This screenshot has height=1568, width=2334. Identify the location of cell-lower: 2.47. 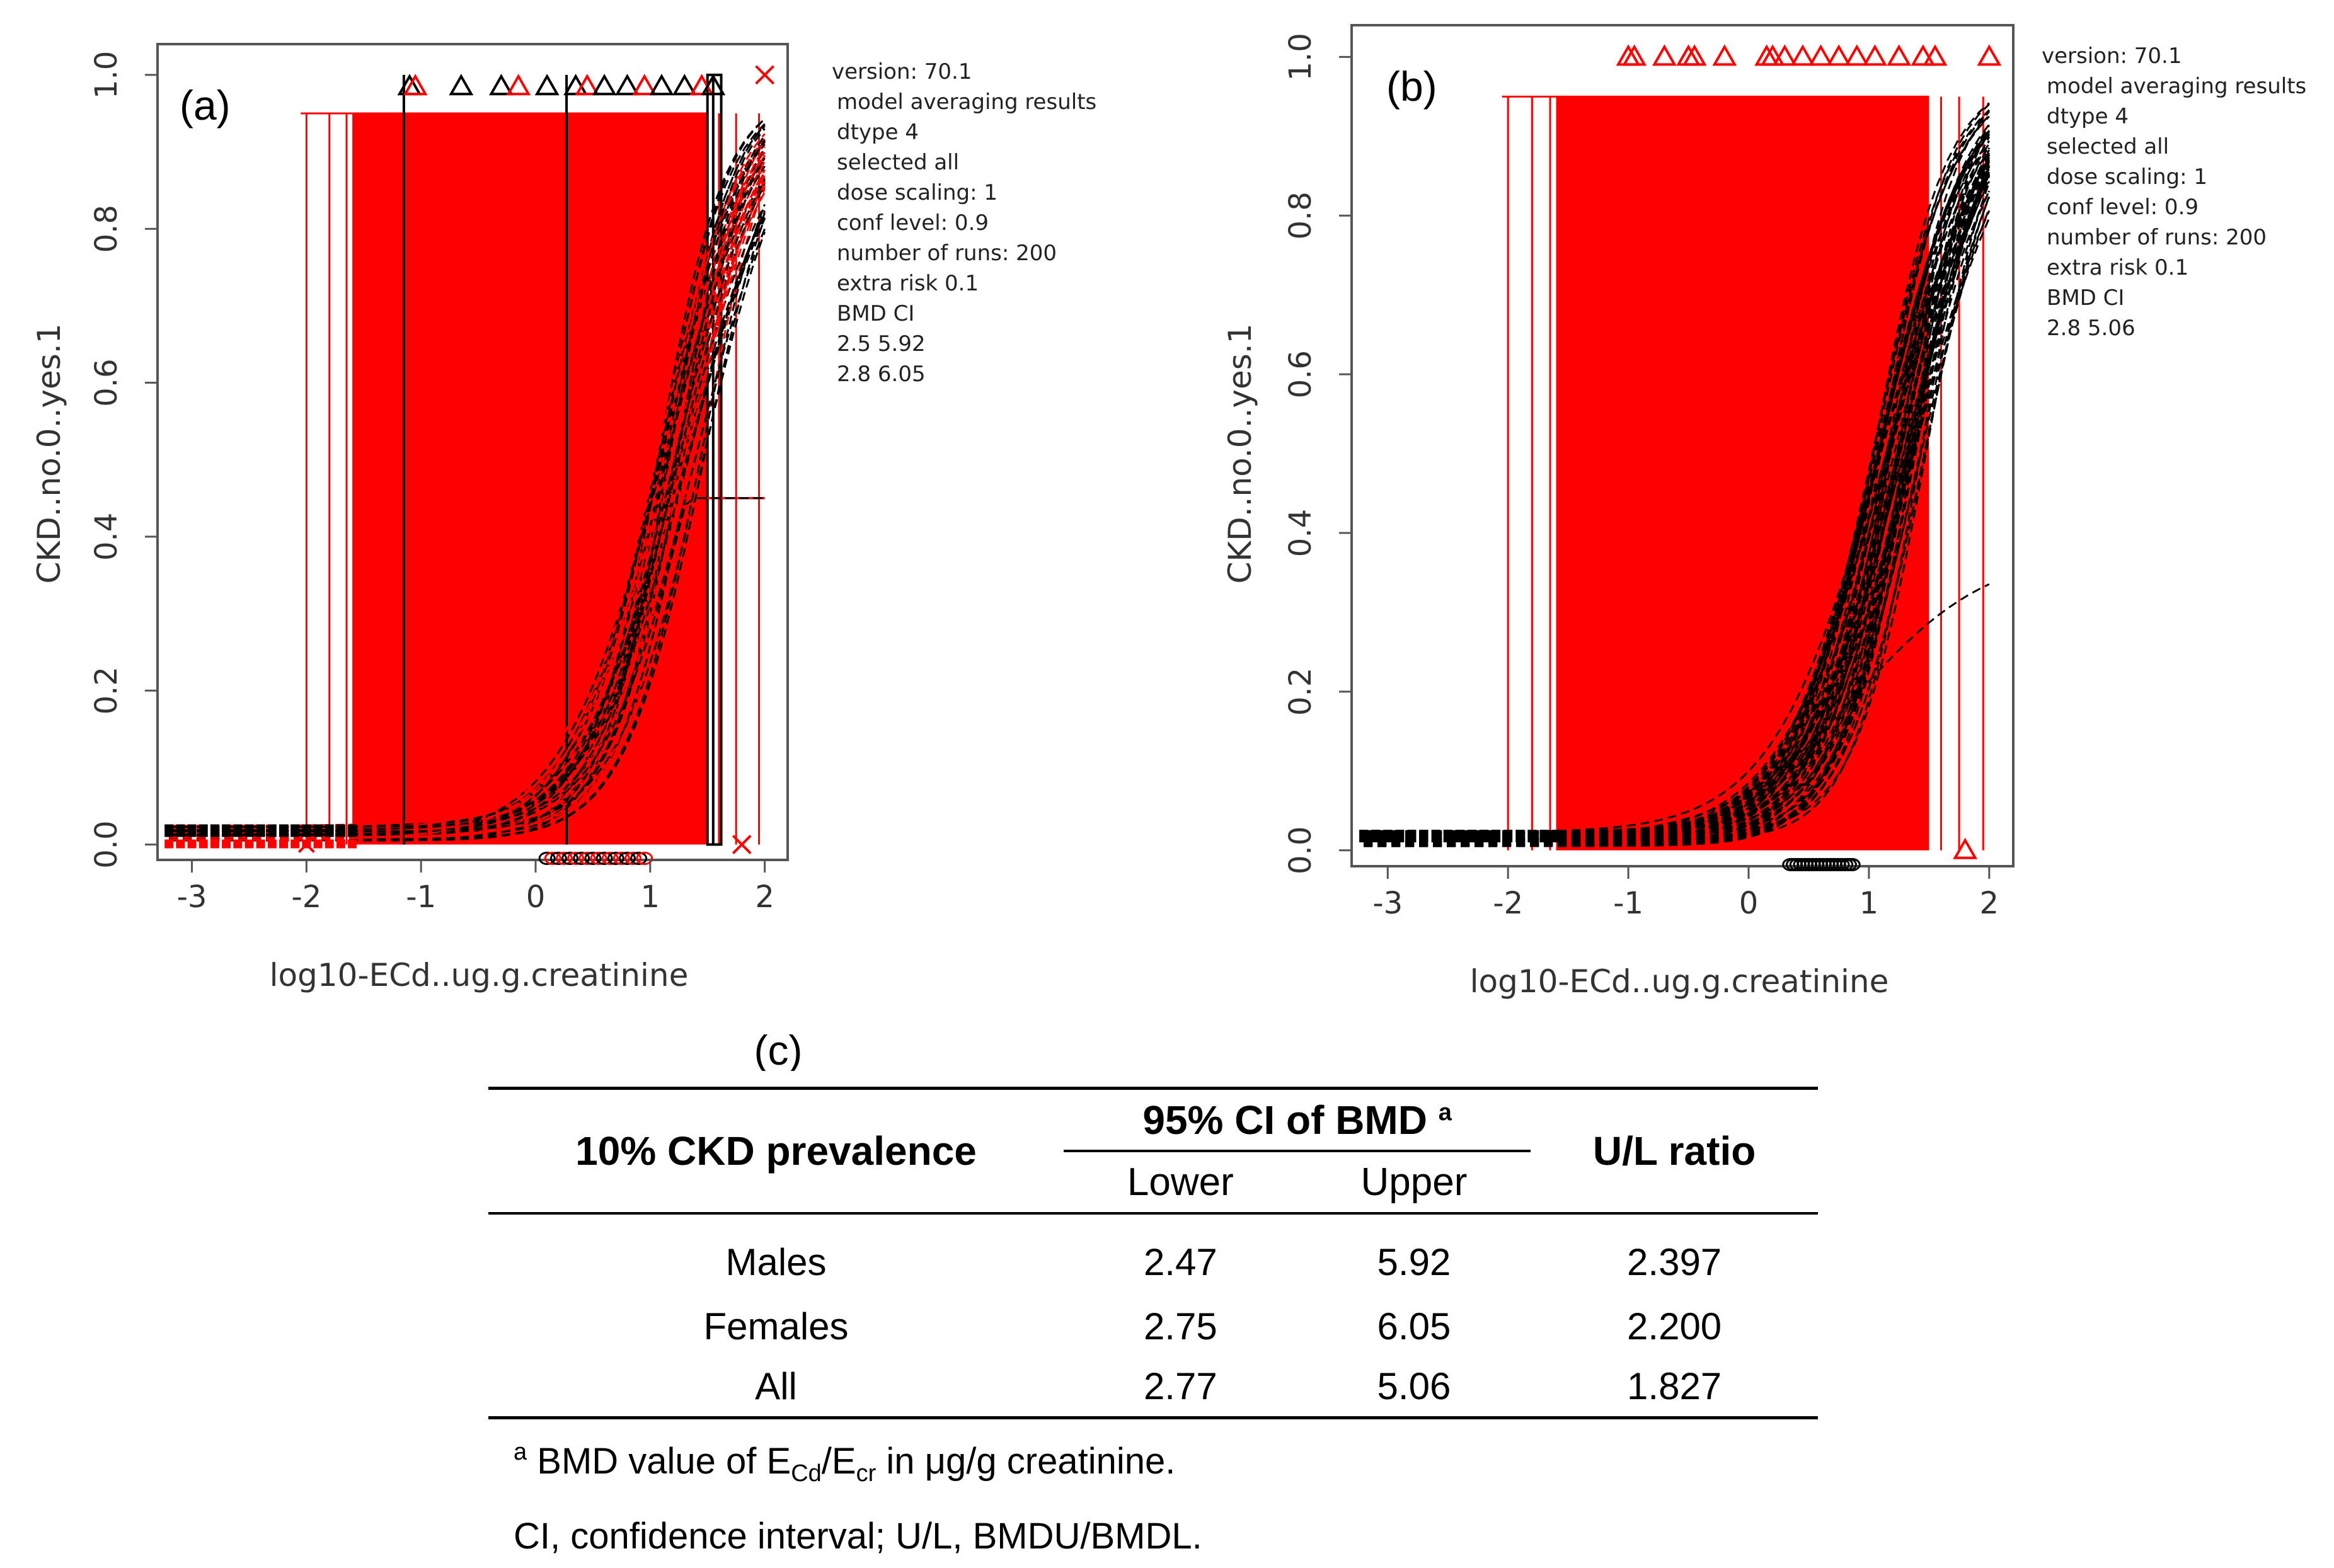
(1180, 1261).